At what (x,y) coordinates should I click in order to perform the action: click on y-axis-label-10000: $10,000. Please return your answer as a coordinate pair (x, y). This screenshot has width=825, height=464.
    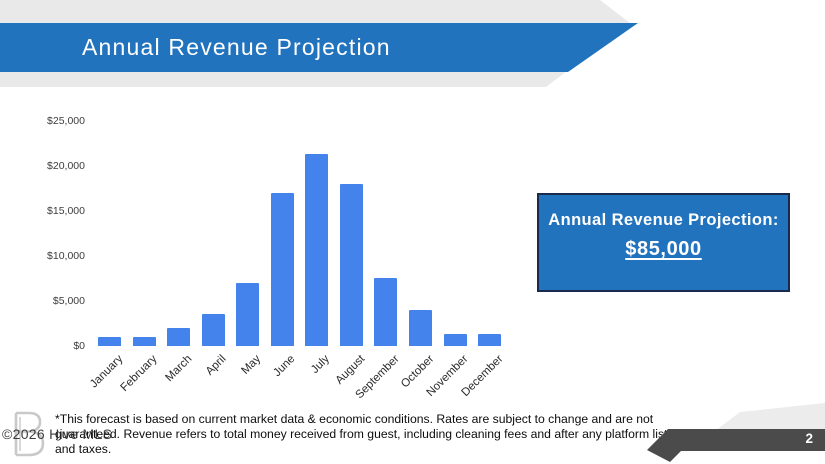
    Looking at the image, I should click on (66, 256).